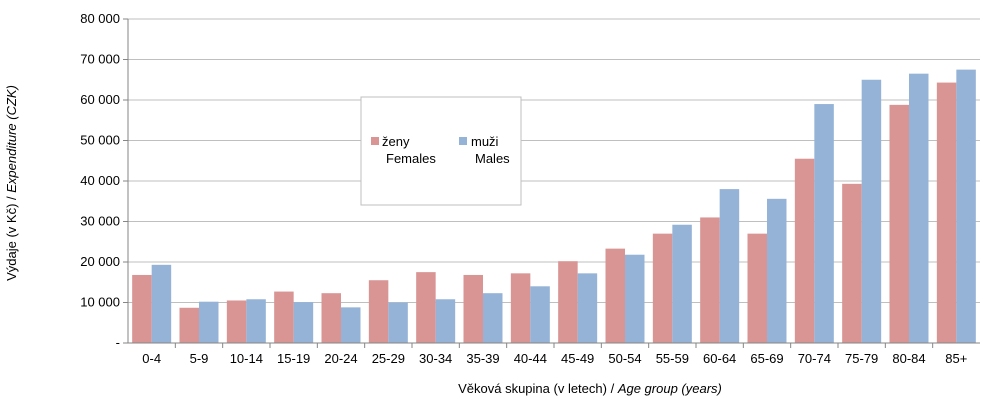 This screenshot has height=403, width=995. I want to click on x-tick-label: 60-64, so click(719, 358).